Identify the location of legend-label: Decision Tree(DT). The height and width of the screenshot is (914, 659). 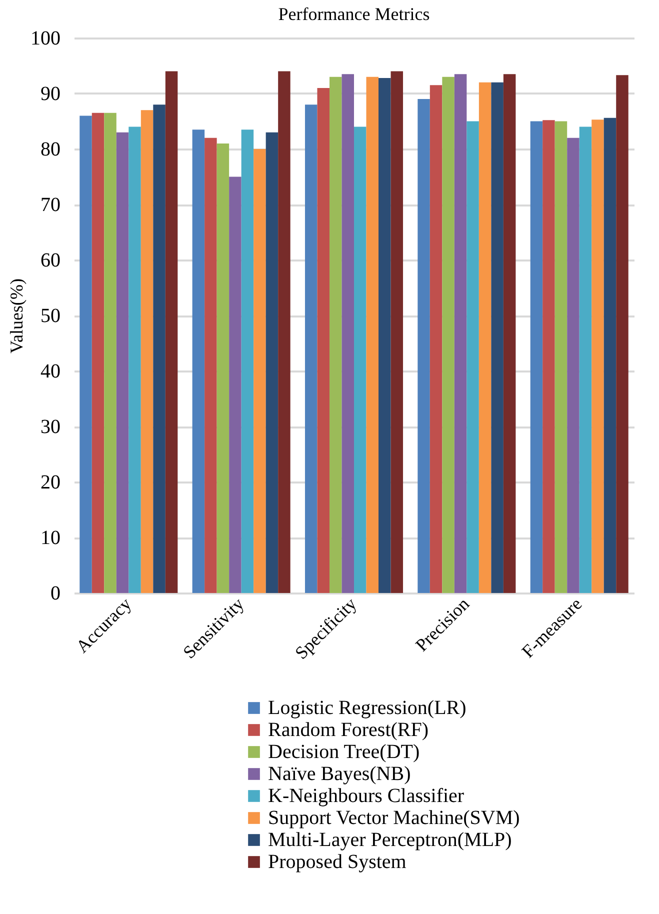
(344, 752).